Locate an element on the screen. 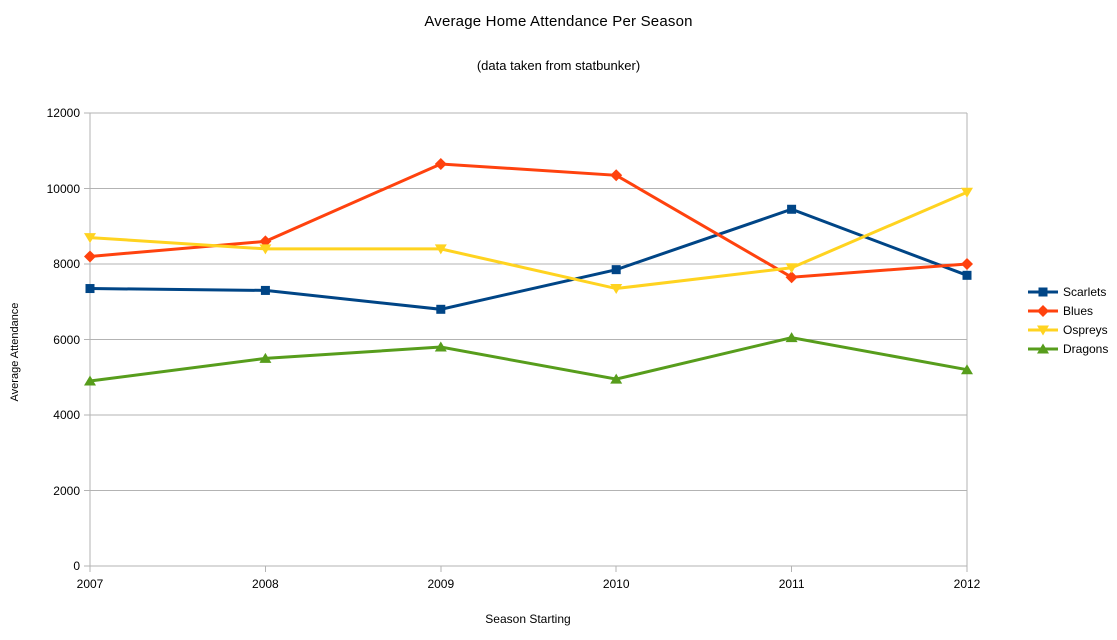 The height and width of the screenshot is (640, 1117). legend-item-blues: Blues is located at coordinates (1068, 310).